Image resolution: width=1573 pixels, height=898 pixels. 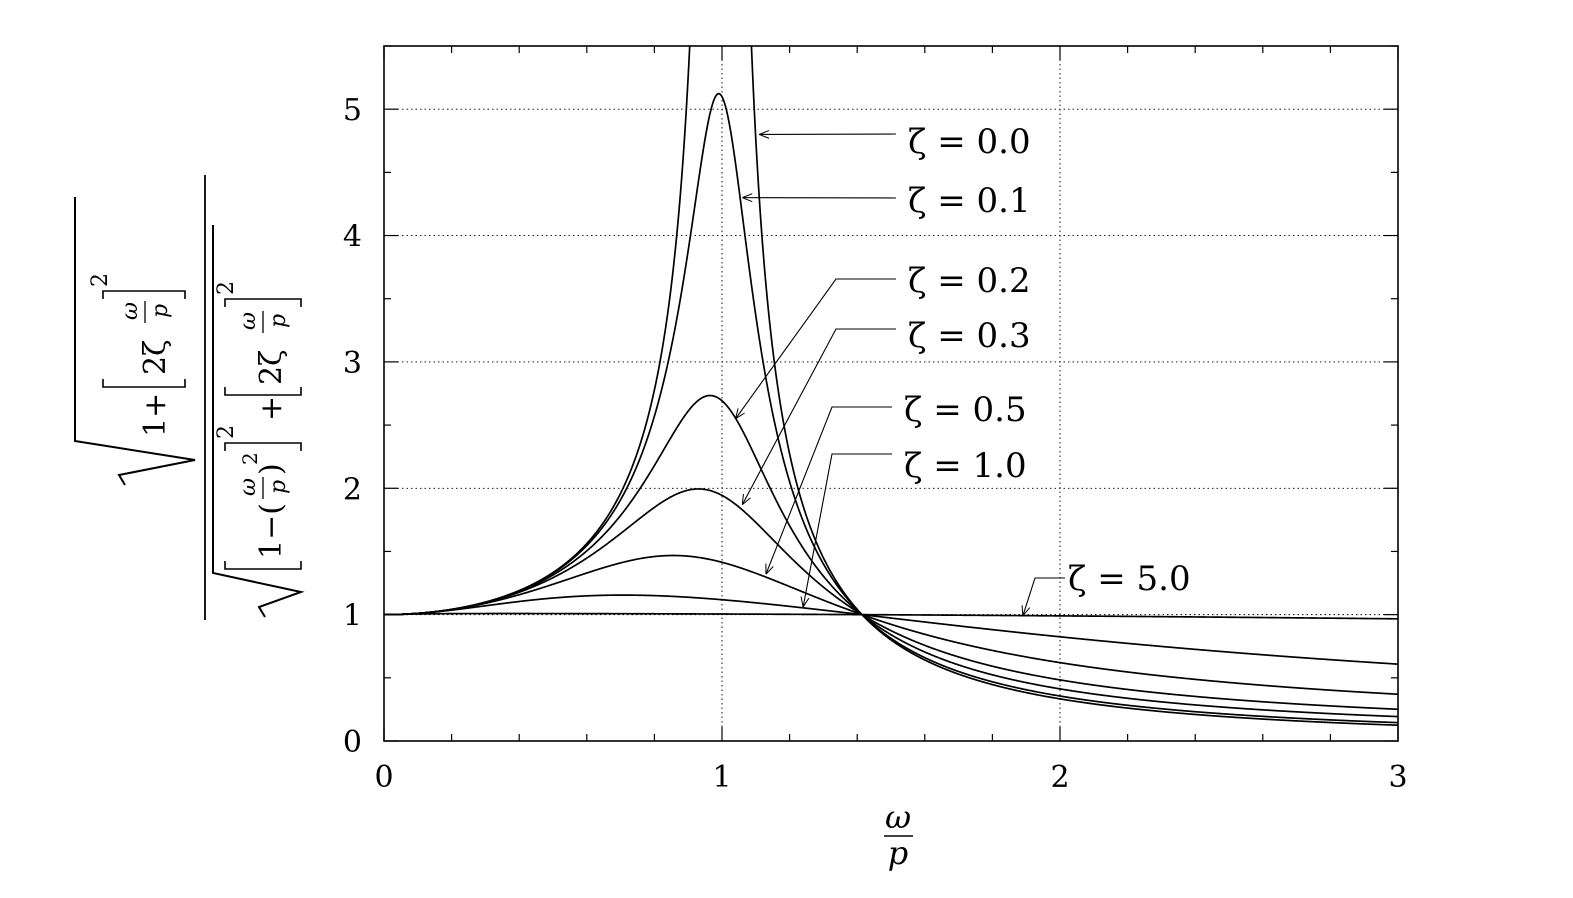 What do you see at coordinates (248, 321) in the screenshot?
I see `y-label-denominator-omega-2: ω` at bounding box center [248, 321].